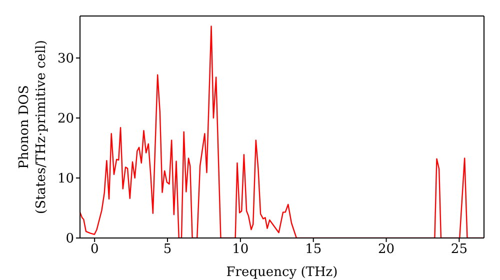 This screenshot has width=500, height=280. I want to click on x-tick-label: 15, so click(313, 250).